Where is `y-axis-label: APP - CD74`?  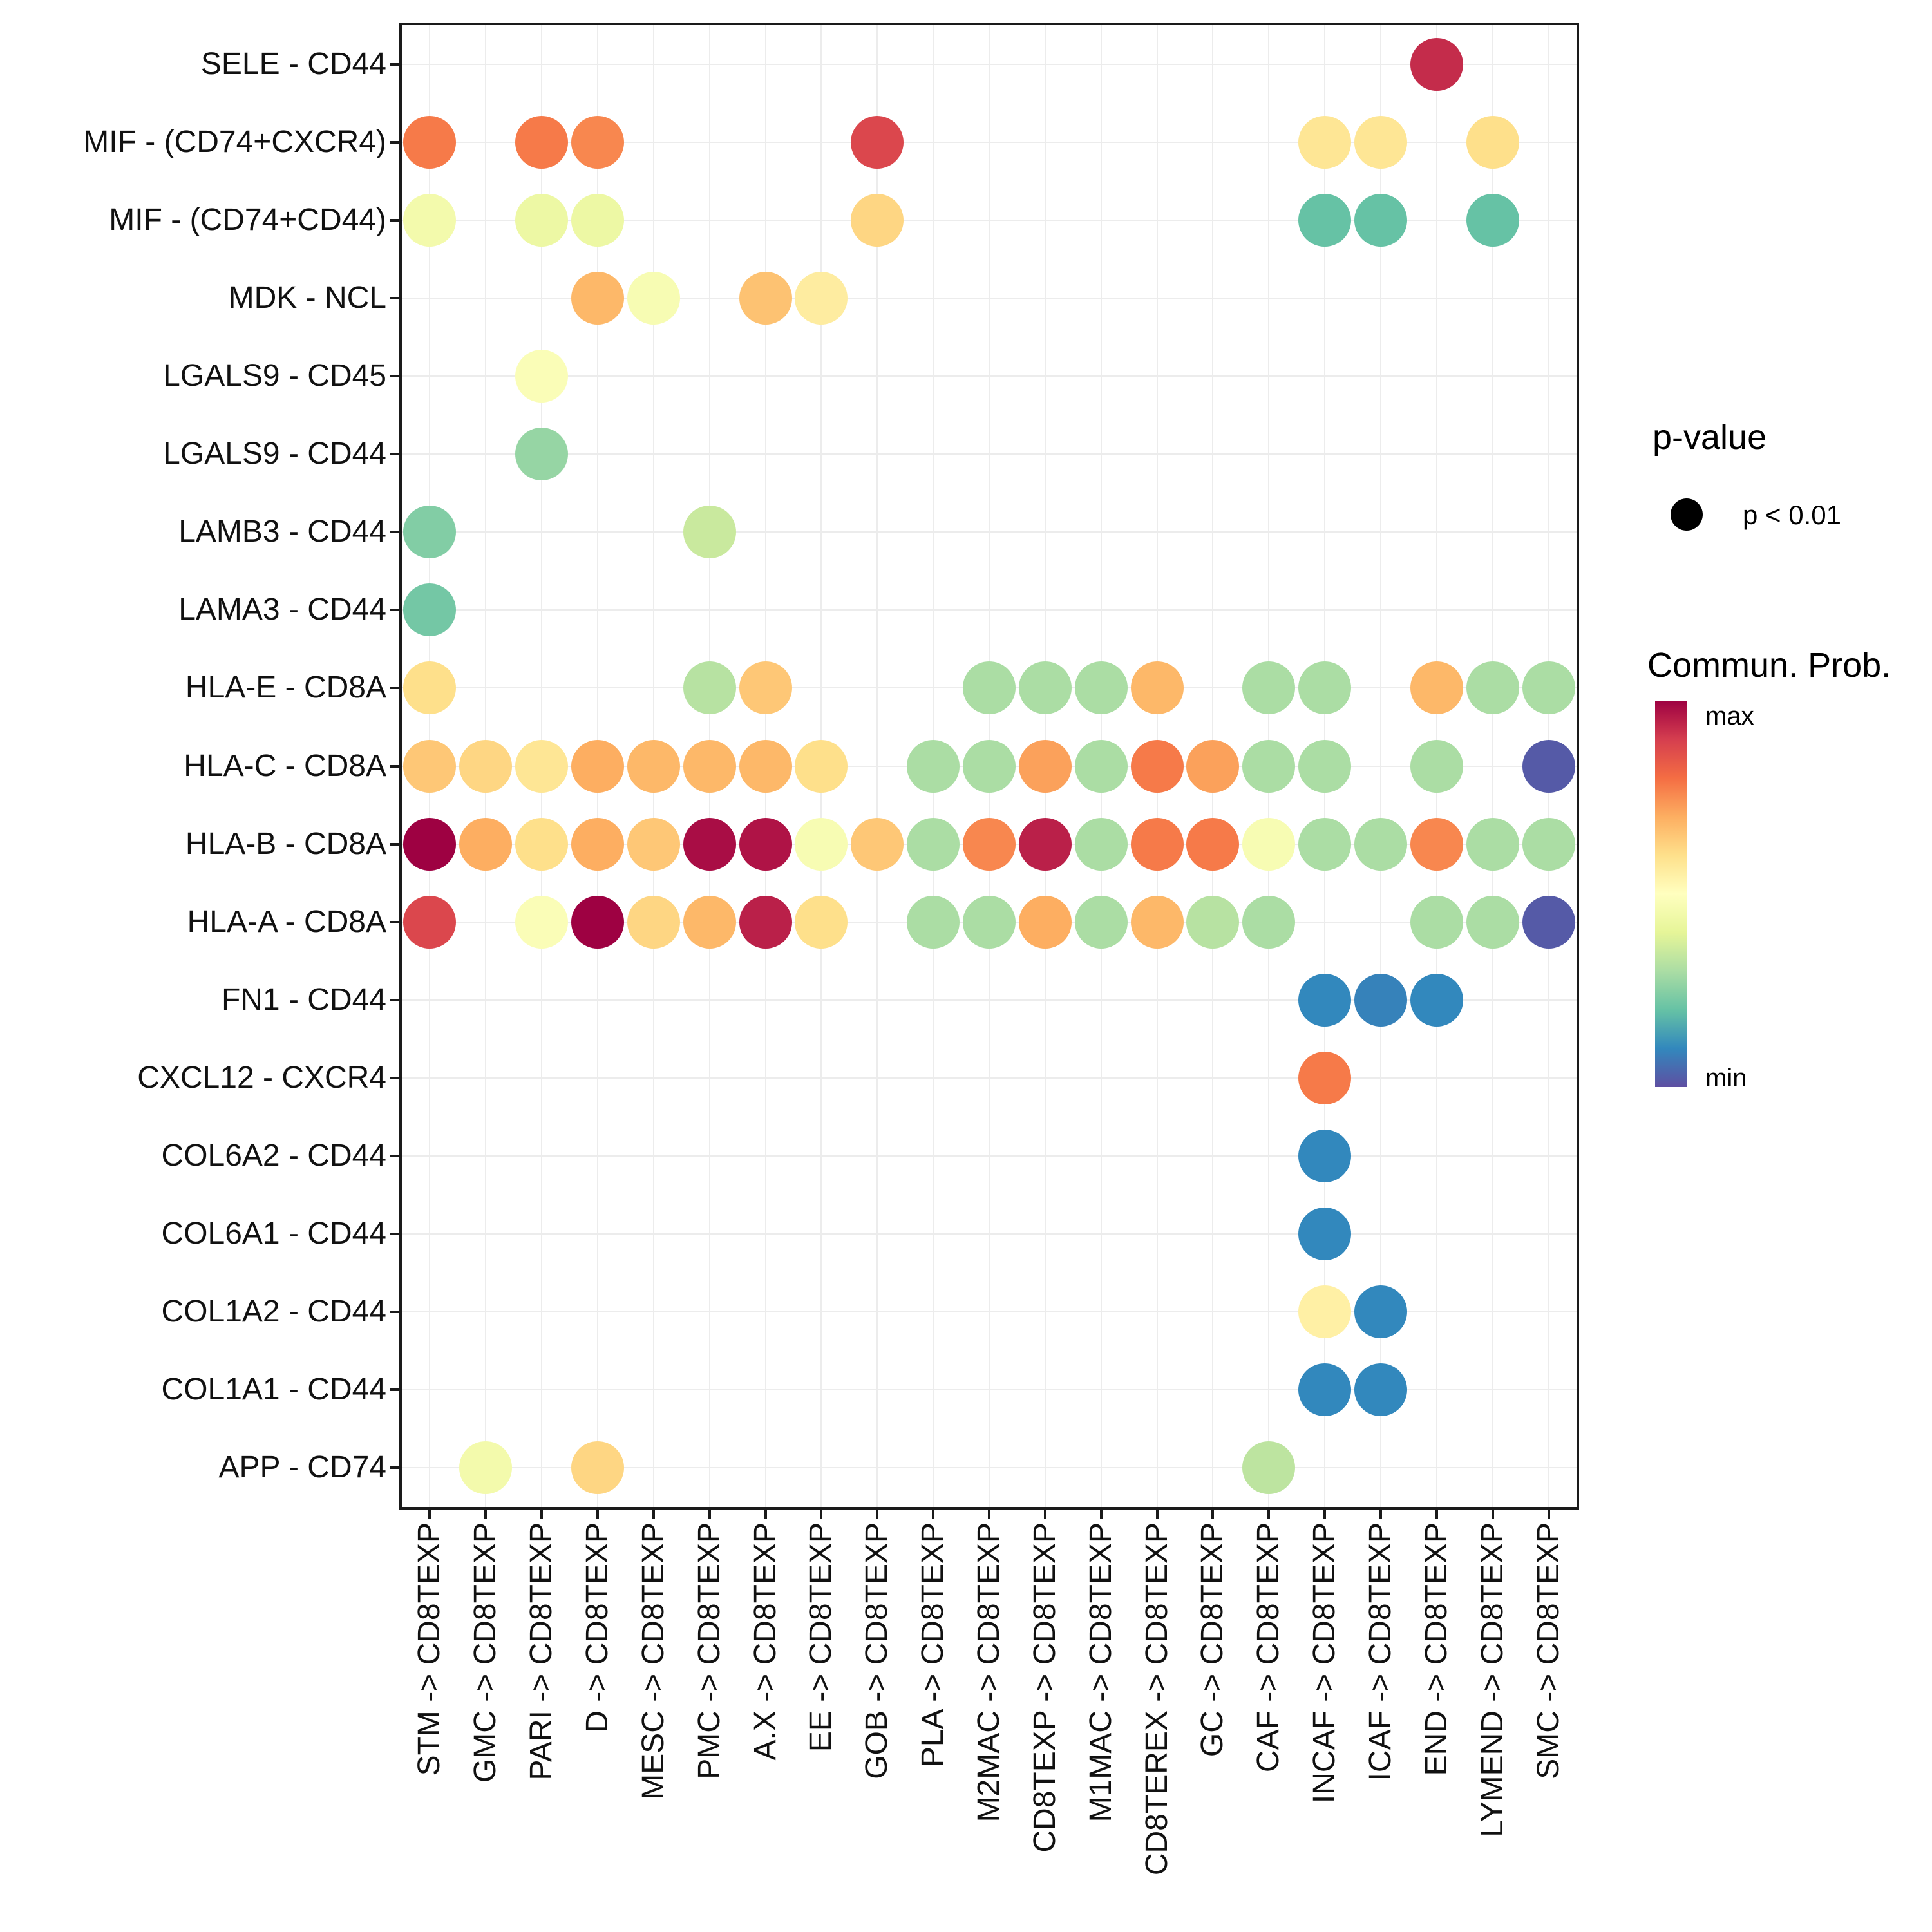
y-axis-label: APP - CD74 is located at coordinates (302, 1467).